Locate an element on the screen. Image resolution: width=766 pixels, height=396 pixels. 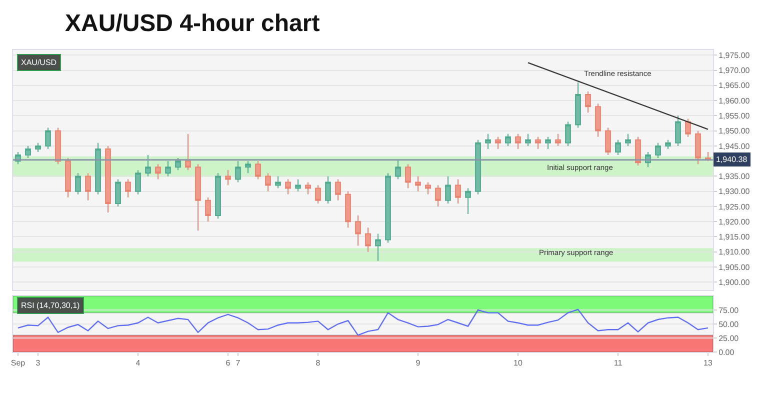
x-tick-label: 8 is located at coordinates (318, 363).